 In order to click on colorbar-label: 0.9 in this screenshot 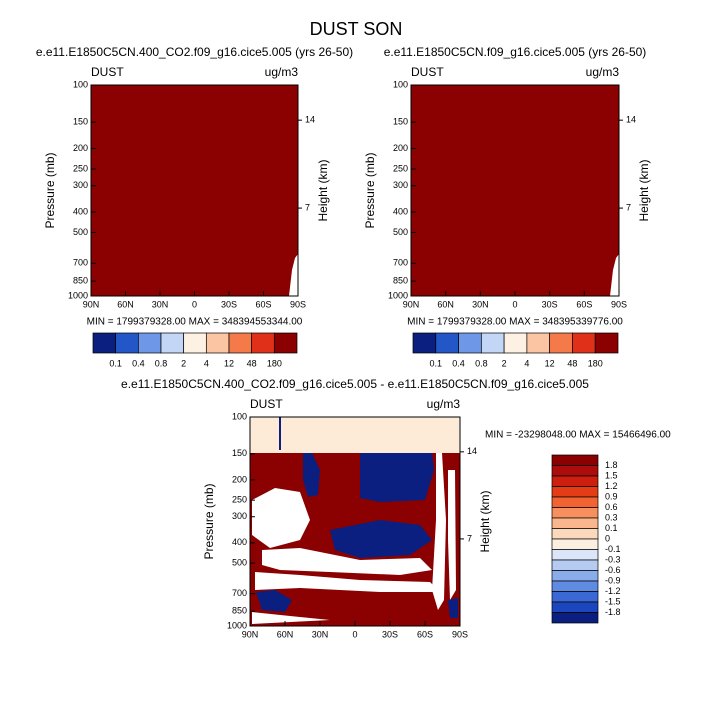, I will do `click(611, 496)`.